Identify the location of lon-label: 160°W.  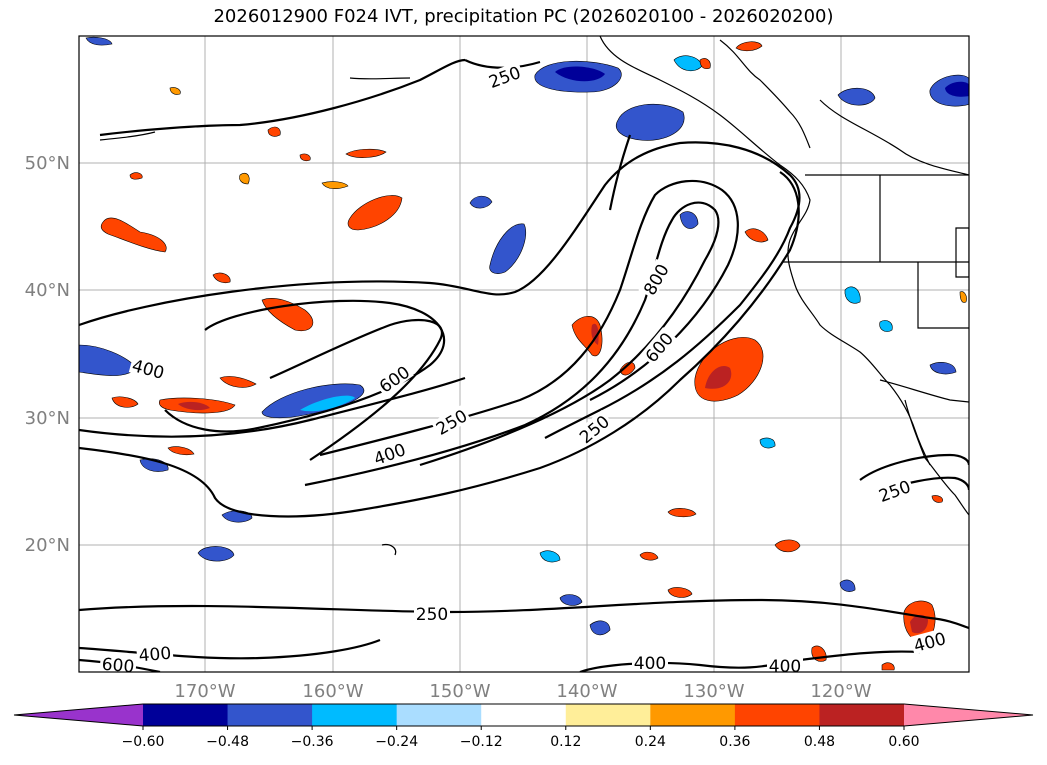
(332, 691).